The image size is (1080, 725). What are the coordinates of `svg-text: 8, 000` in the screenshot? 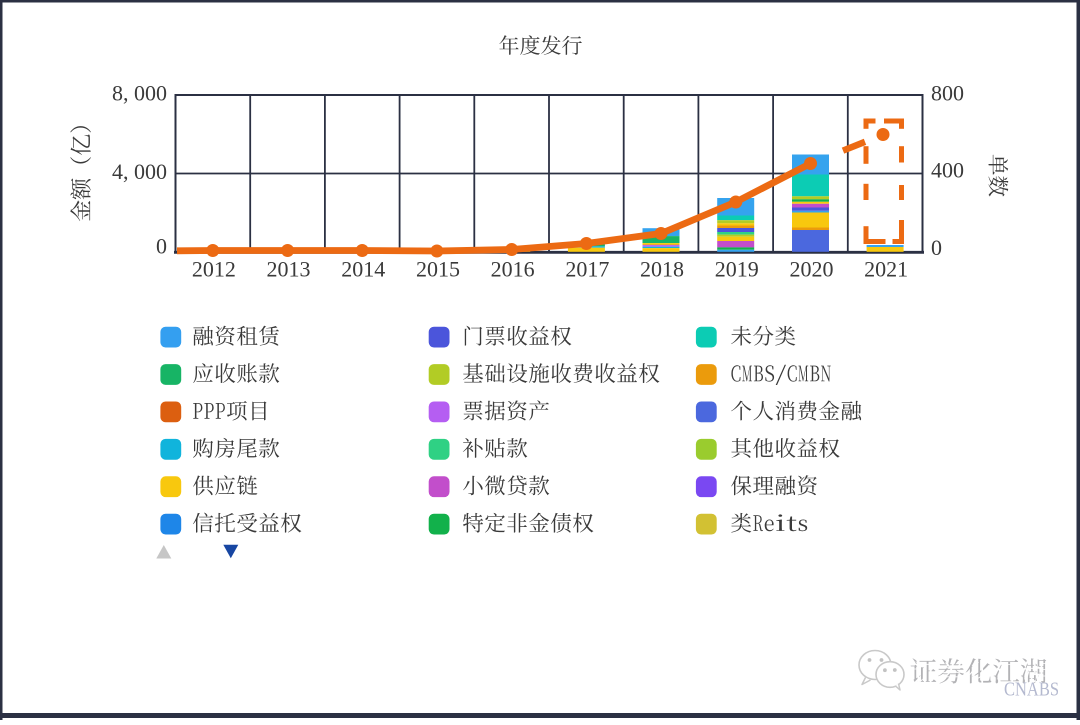 It's located at (139, 93).